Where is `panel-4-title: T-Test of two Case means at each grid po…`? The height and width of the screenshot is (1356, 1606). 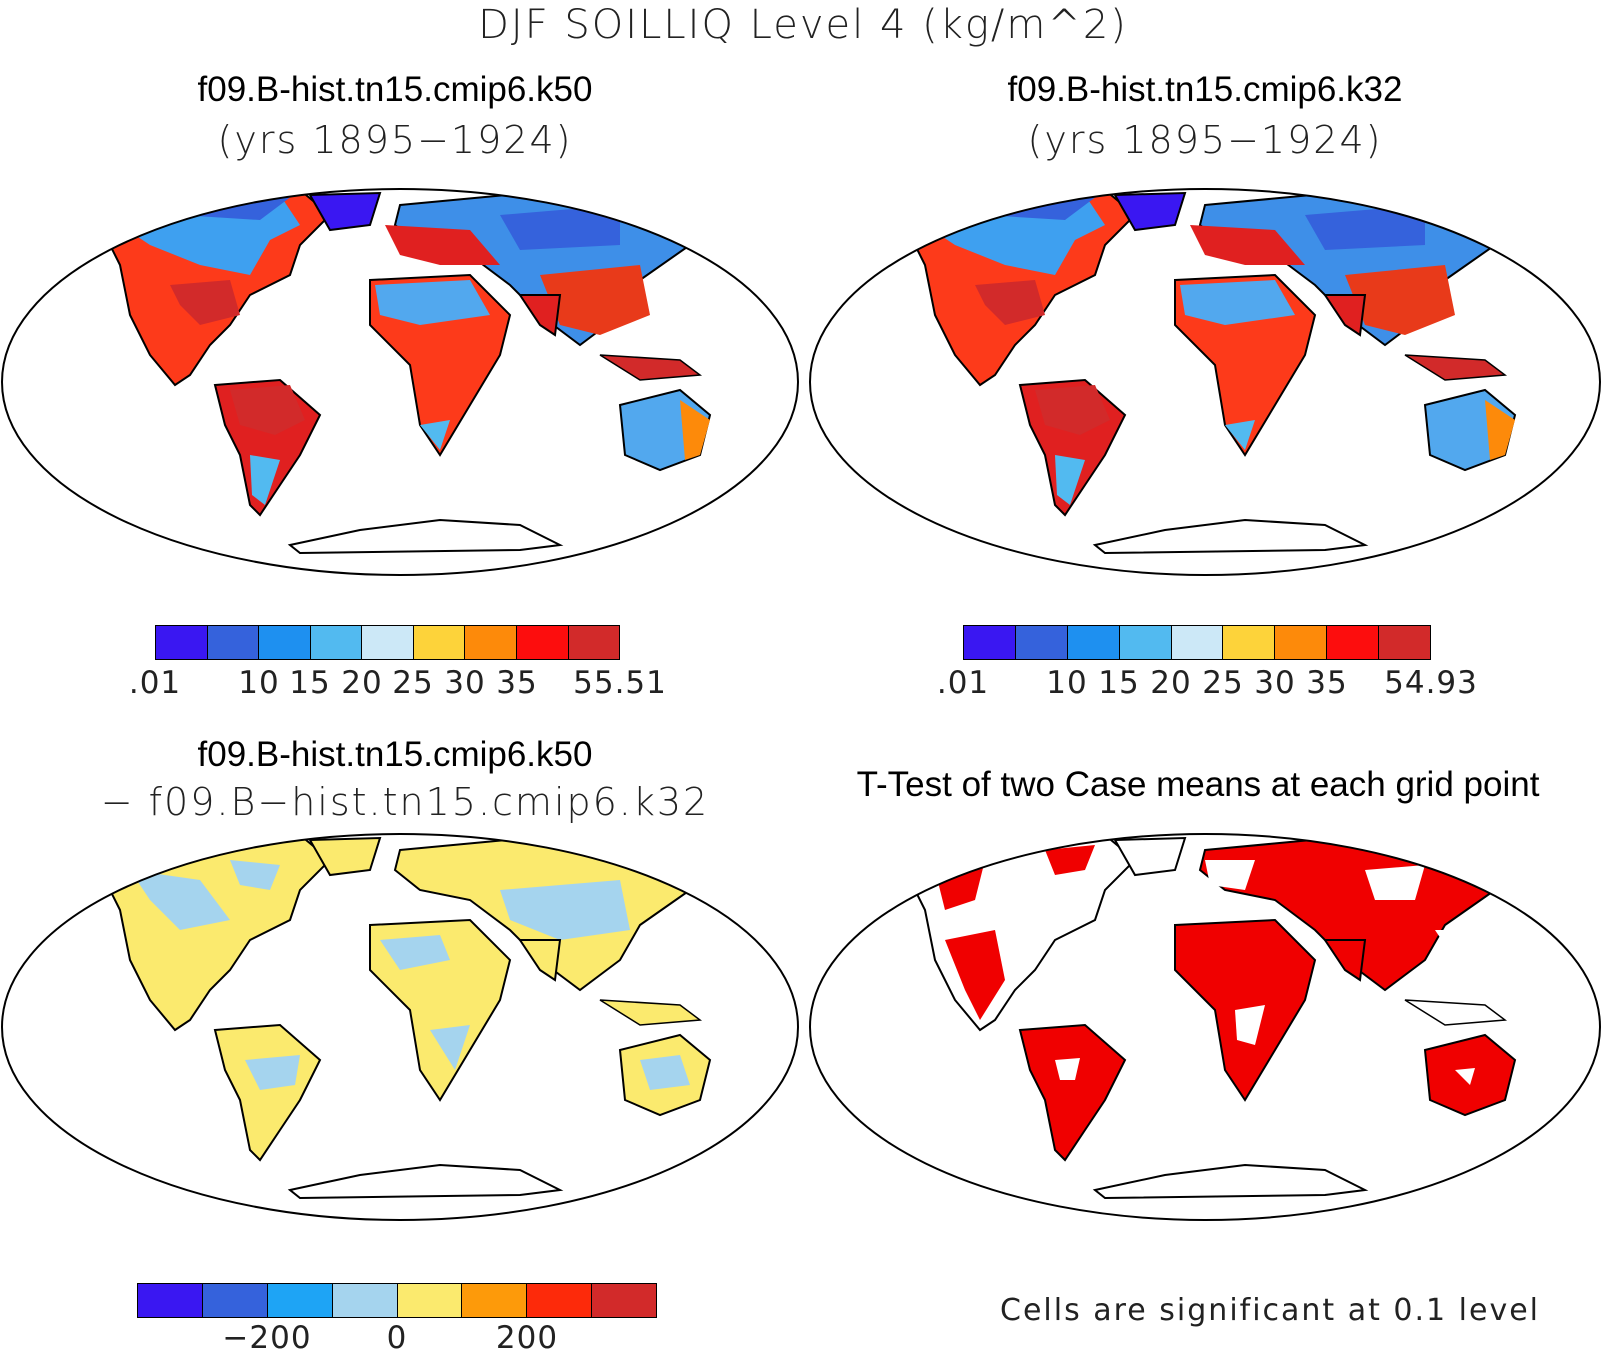
panel-4-title: T-Test of two Case means at each grid po… is located at coordinates (1198, 784).